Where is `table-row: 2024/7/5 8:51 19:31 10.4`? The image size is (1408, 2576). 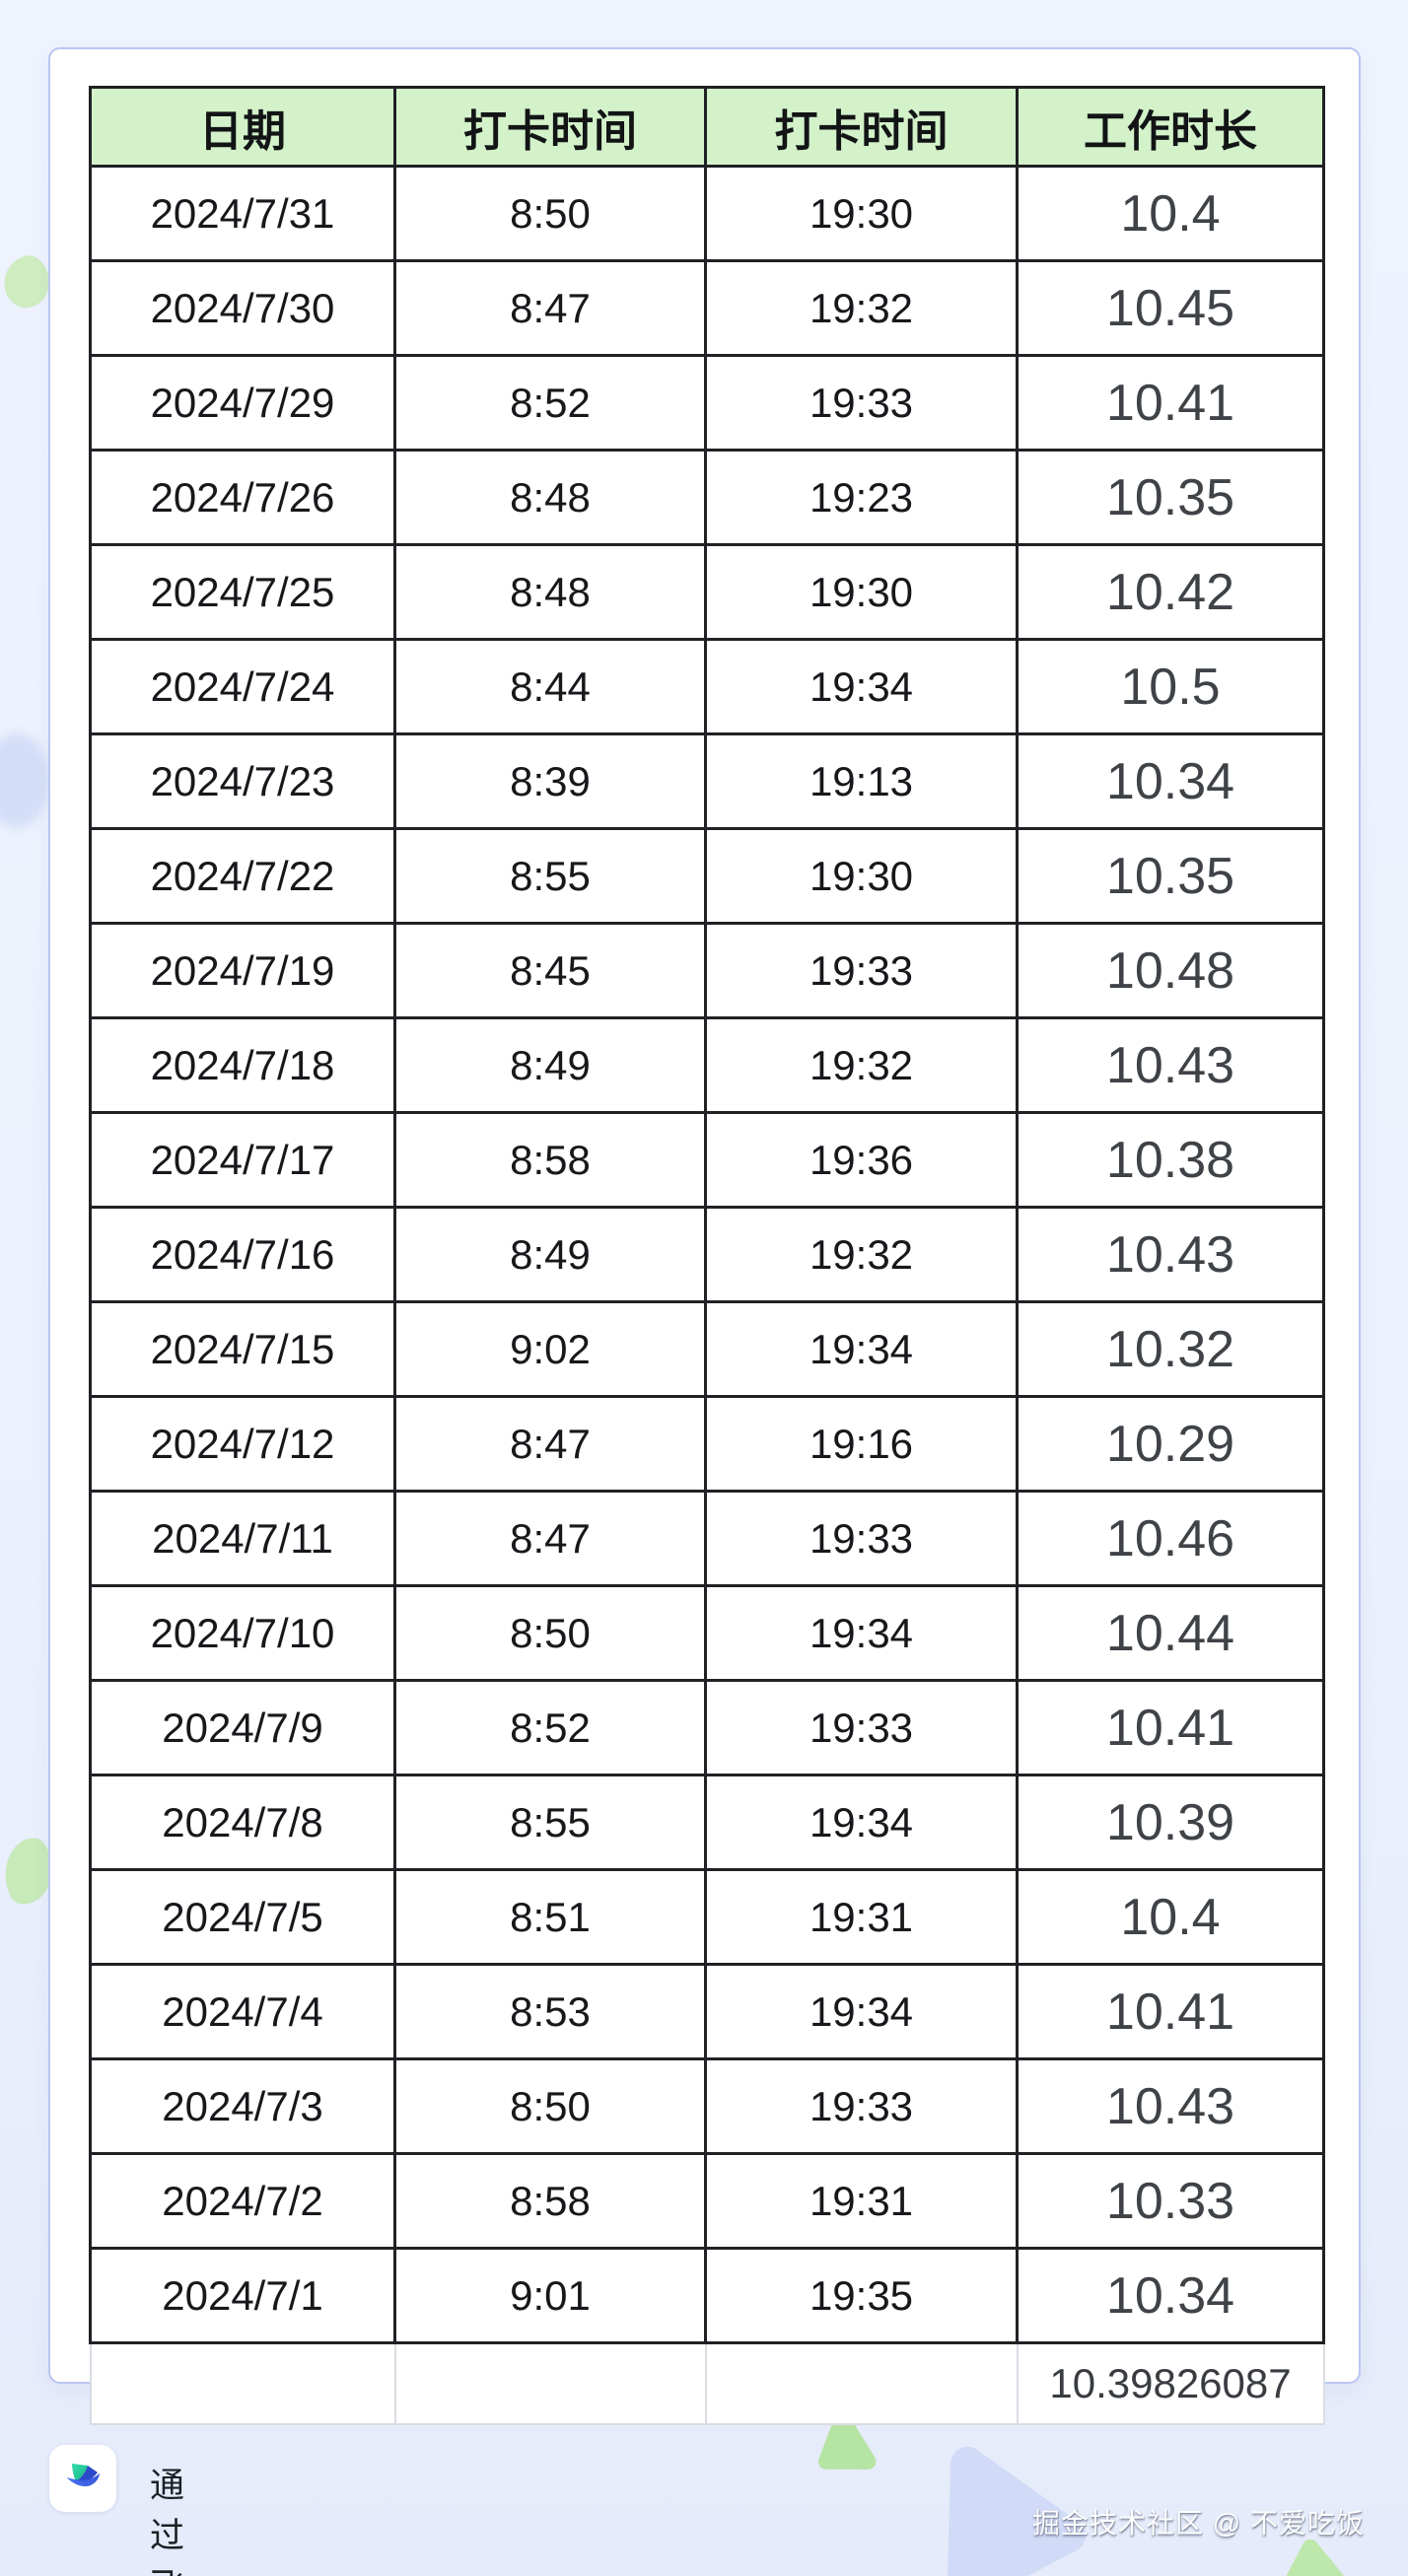
table-row: 2024/7/5 8:51 19:31 10.4 is located at coordinates (707, 1917).